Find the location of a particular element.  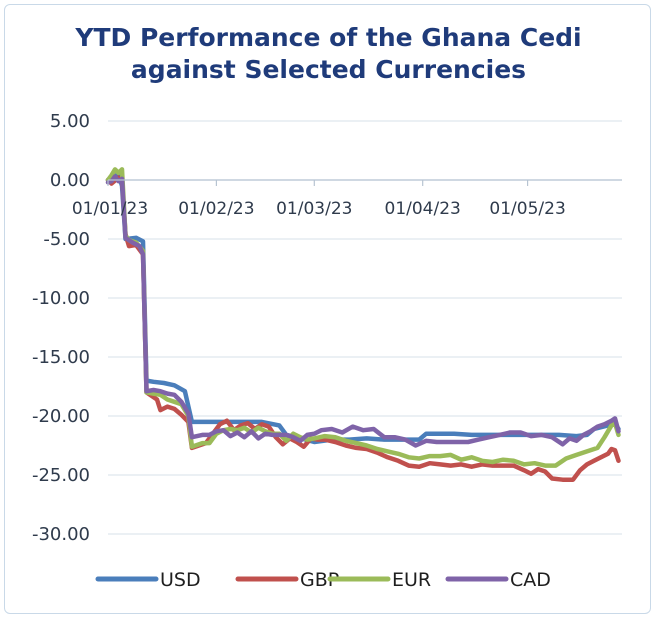

legend-label-eur: EUR is located at coordinates (411, 580).